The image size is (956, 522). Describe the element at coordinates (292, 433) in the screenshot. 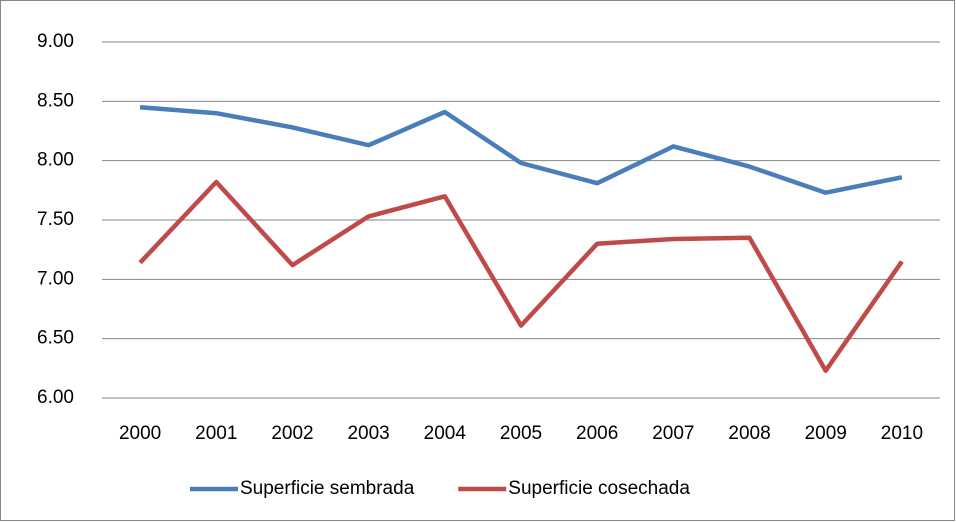

I see `x-tick-label: 2002` at that location.